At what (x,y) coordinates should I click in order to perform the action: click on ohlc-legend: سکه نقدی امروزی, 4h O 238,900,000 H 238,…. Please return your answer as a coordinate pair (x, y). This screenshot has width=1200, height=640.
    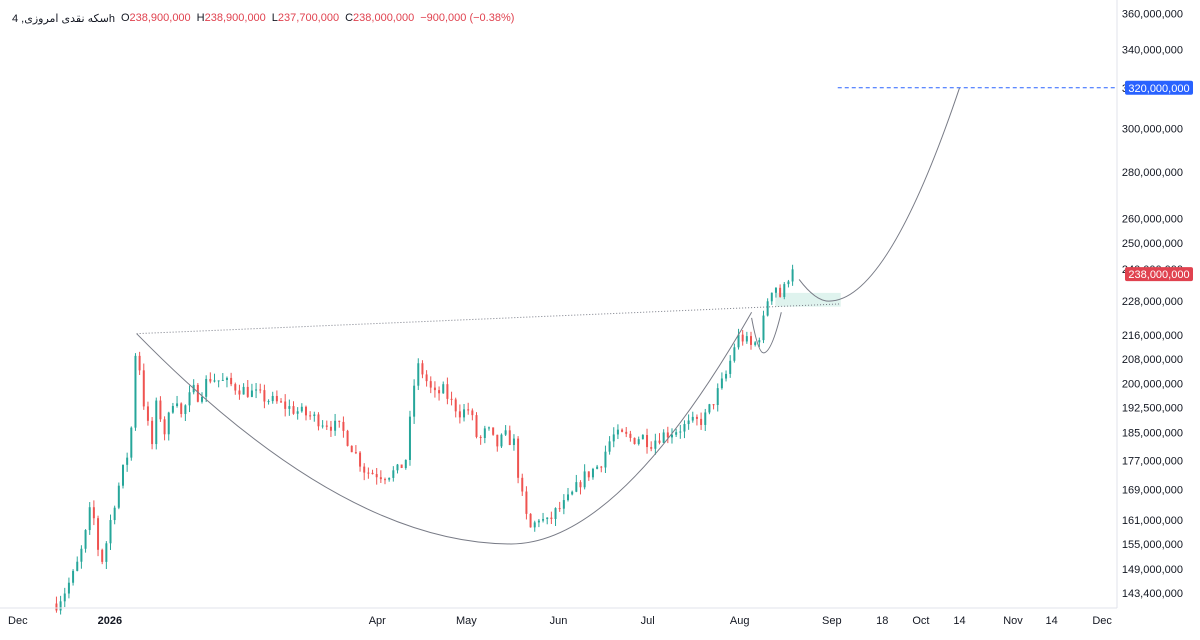
    Looking at the image, I should click on (266, 18).